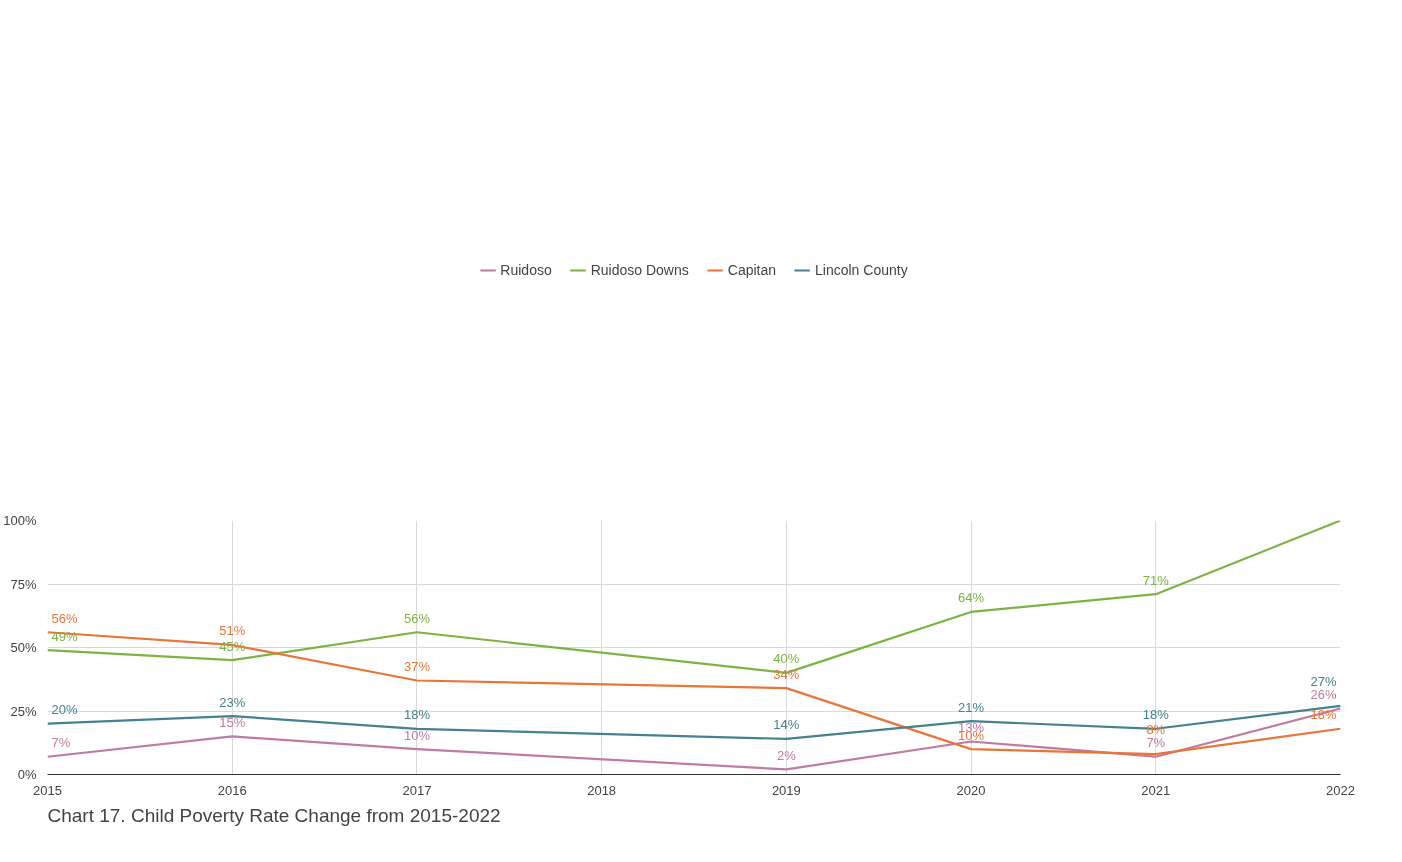 The image size is (1402, 862). Describe the element at coordinates (1323, 694) in the screenshot. I see `data-label: 26%` at that location.